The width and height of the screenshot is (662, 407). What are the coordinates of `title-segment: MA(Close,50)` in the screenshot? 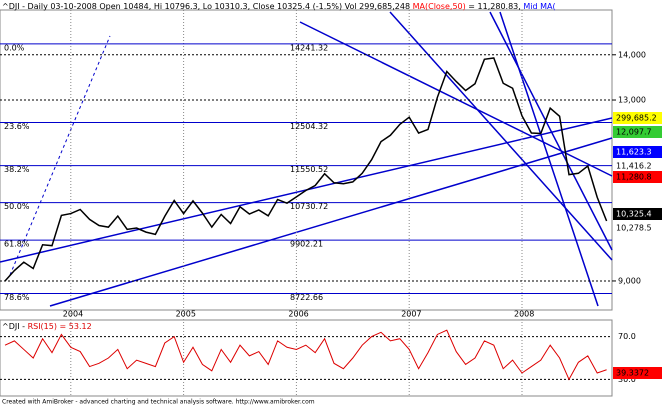 It's located at (439, 6).